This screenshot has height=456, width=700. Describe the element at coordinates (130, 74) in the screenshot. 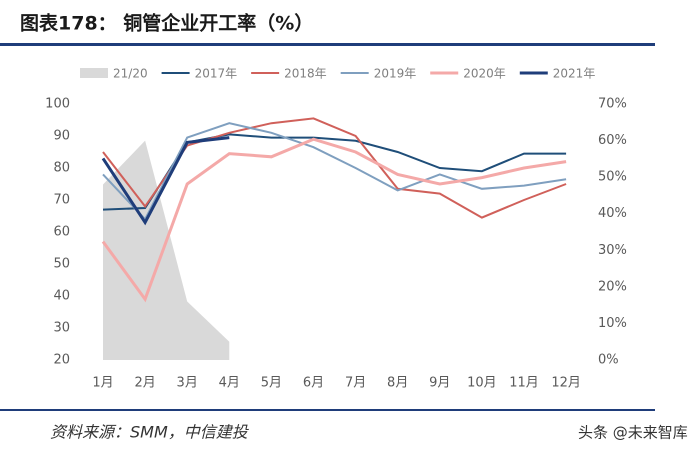

I see `legend-label: 21/20` at that location.